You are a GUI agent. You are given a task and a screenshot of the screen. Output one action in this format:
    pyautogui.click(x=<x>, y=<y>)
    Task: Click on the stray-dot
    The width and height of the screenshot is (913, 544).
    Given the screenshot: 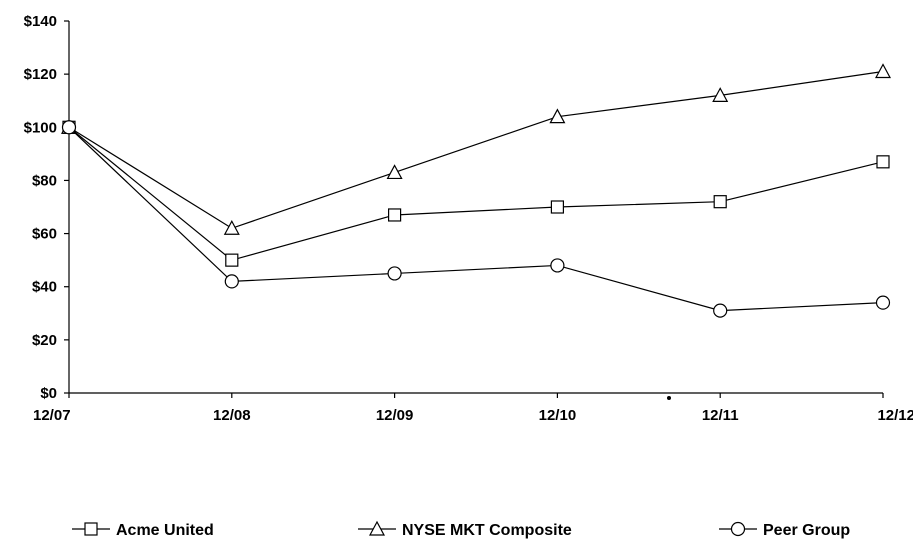 What is the action you would take?
    pyautogui.click(x=669, y=398)
    